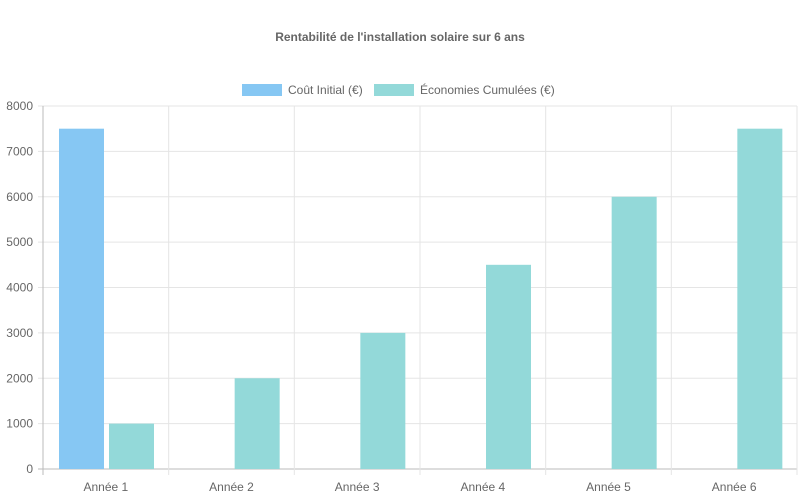  Describe the element at coordinates (19, 424) in the screenshot. I see `y-tick-label: 1000` at that location.